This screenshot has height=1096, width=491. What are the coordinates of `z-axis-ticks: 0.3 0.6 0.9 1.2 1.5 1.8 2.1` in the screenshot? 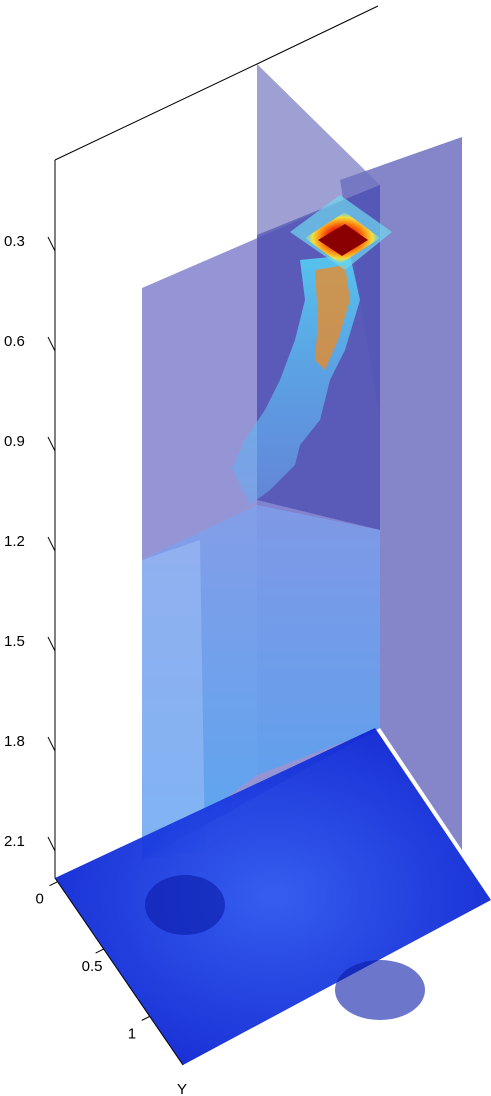 It's located at (30, 542).